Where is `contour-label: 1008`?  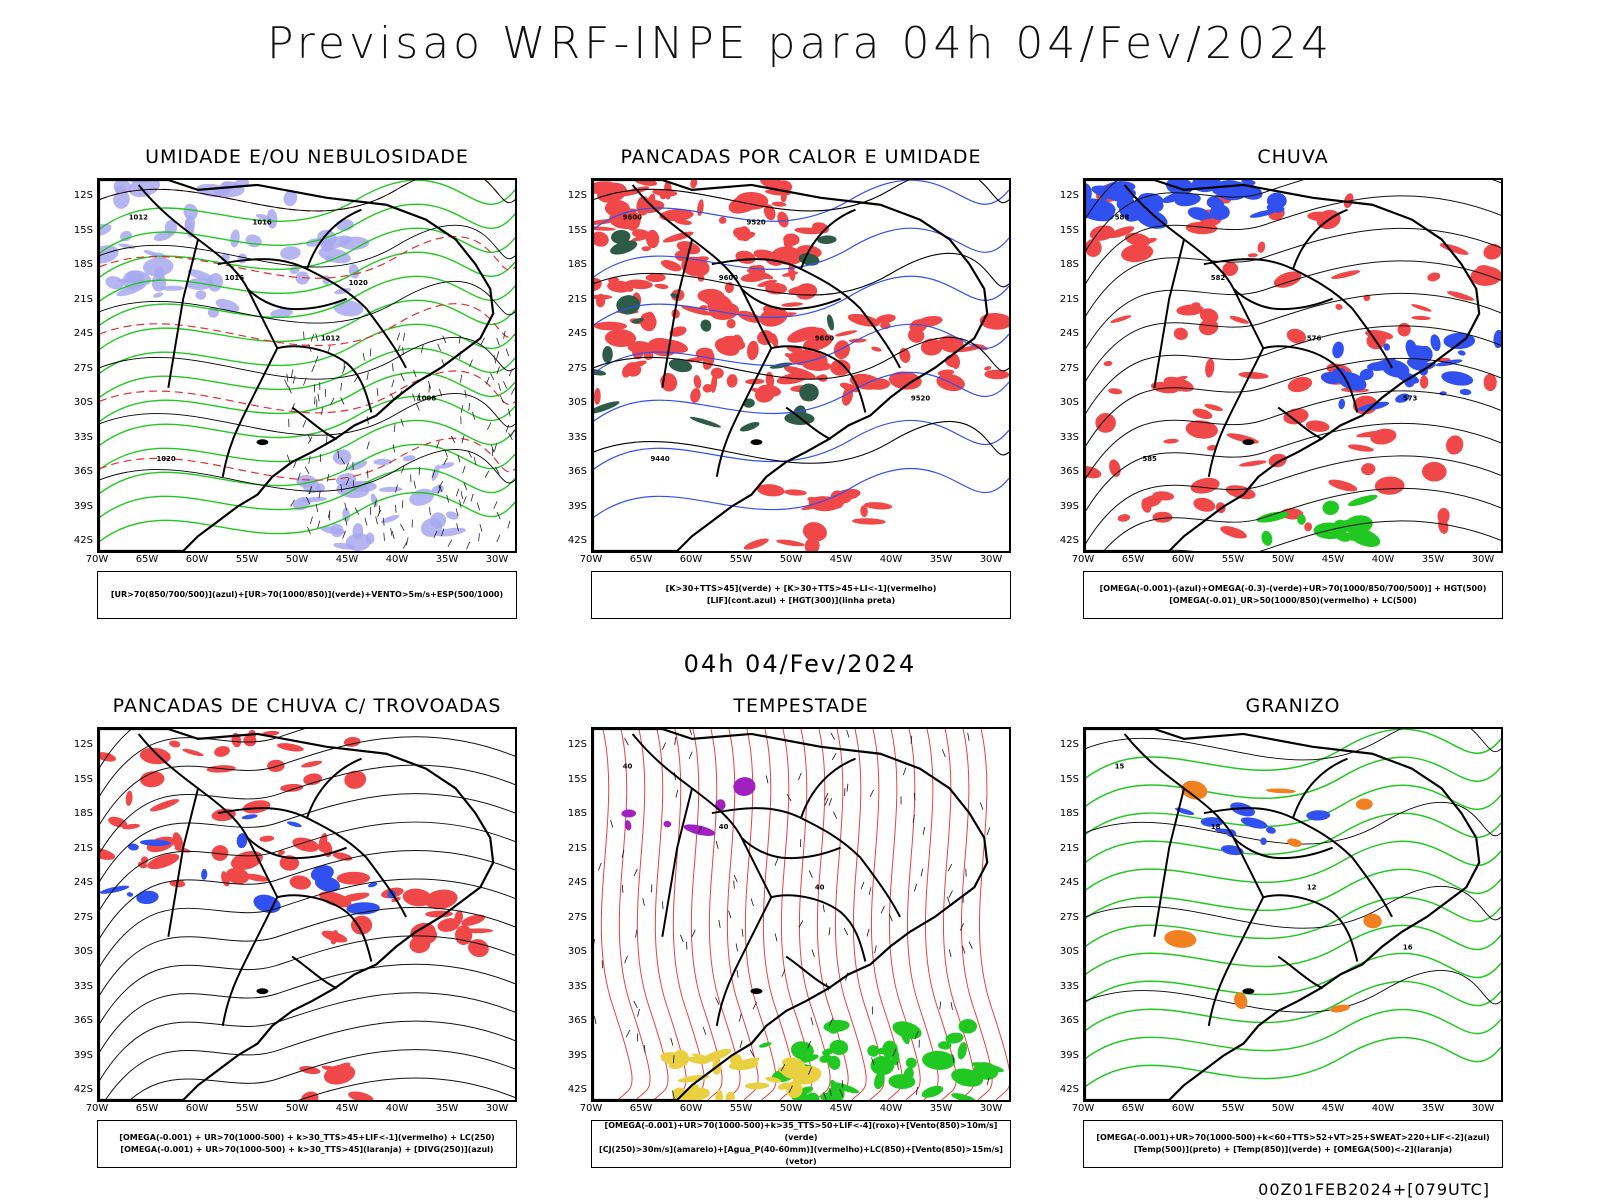 contour-label: 1008 is located at coordinates (426, 399).